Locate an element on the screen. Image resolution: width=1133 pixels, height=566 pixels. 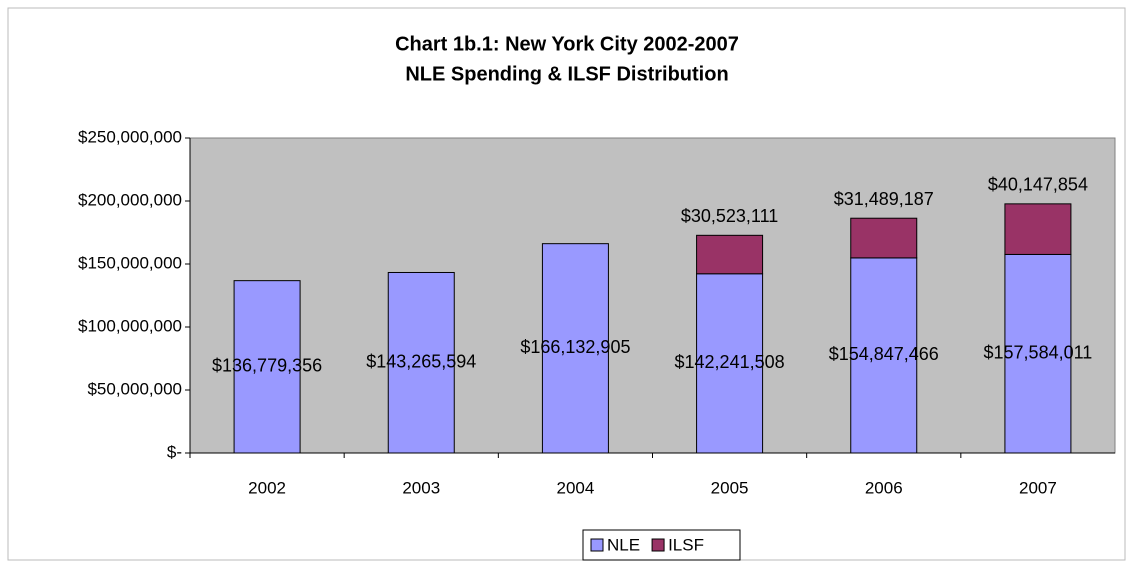
data-label: $142,241,508 is located at coordinates (730, 362).